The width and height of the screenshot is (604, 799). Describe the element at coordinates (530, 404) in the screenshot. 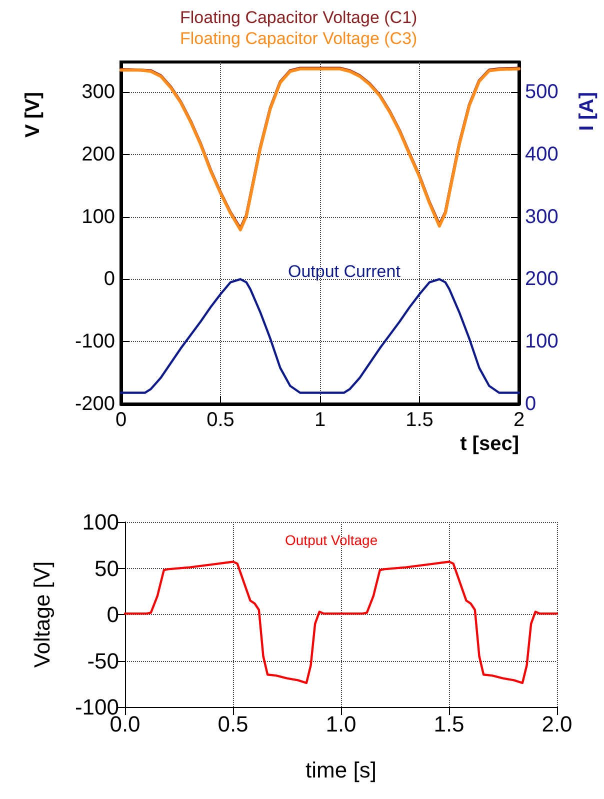

I see `y2-tick-label: 0` at that location.